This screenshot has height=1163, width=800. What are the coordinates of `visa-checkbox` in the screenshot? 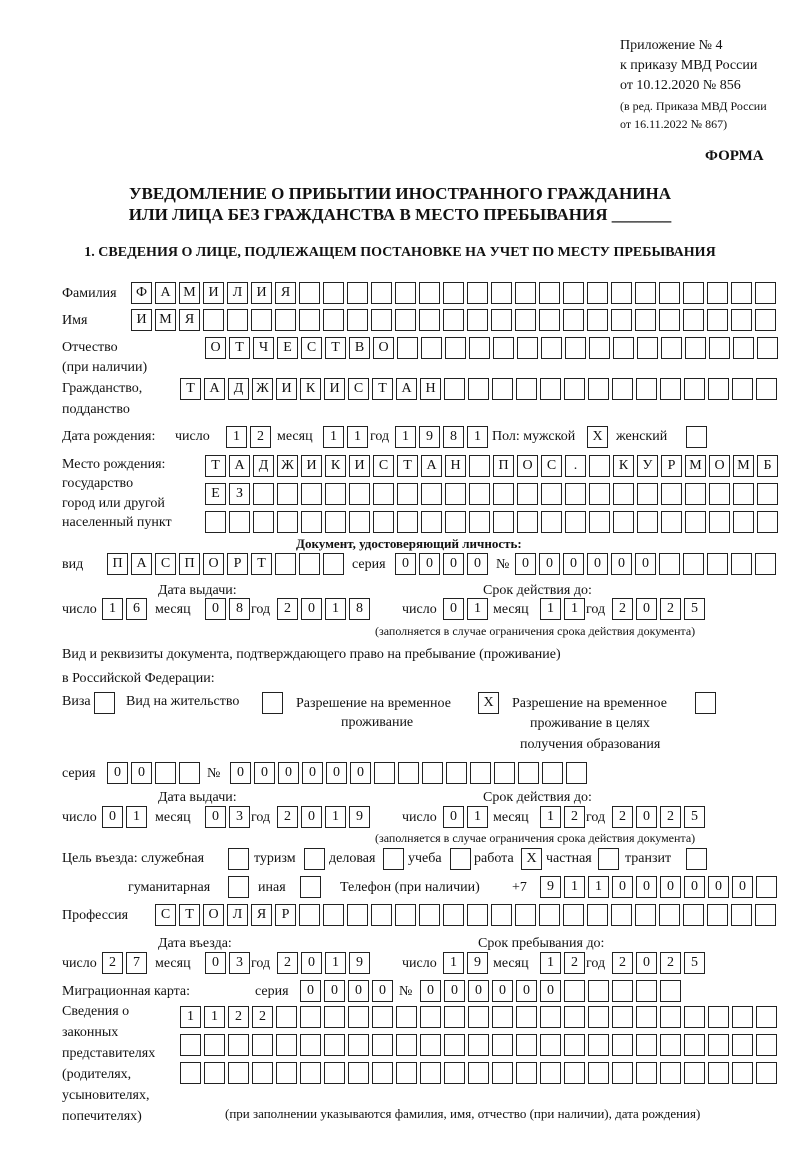 It's located at (106, 703).